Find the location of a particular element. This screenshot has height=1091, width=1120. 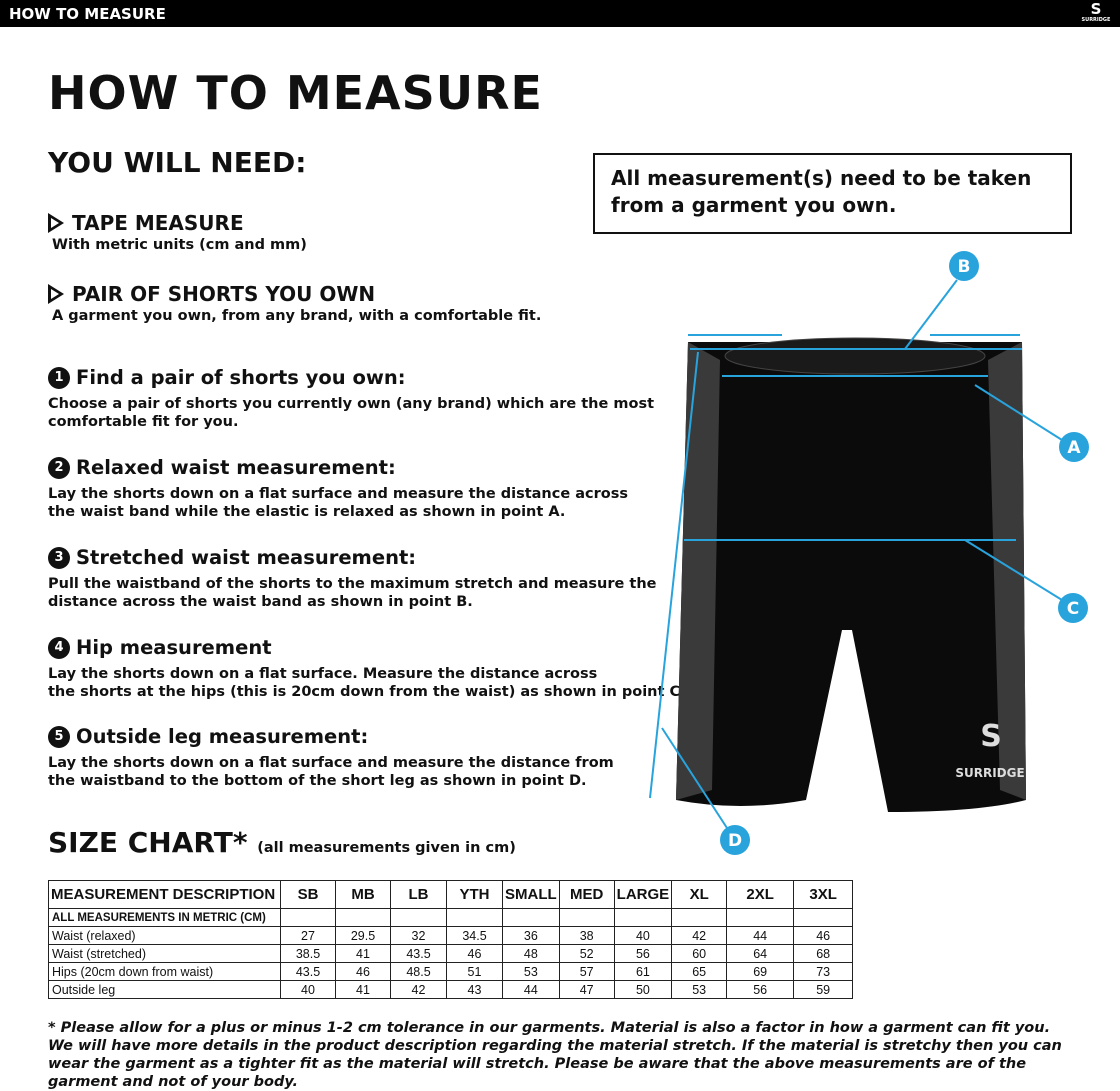

marker-d: D is located at coordinates (735, 840).